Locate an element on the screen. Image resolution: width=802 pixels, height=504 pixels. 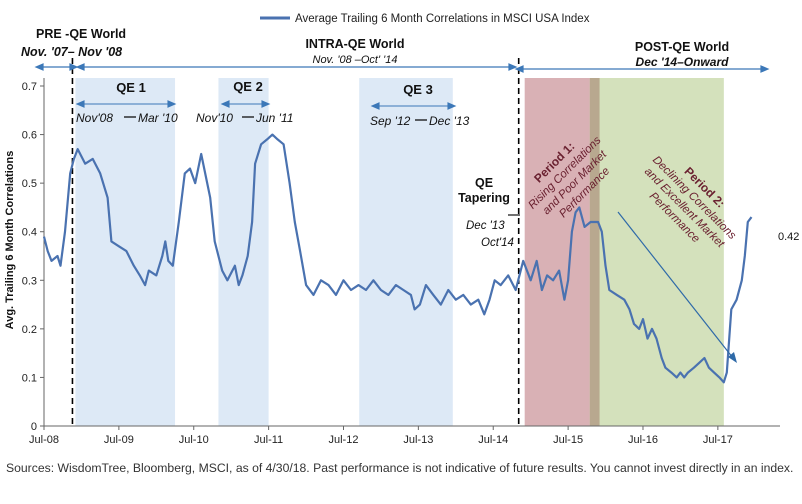
regime-arrows is located at coordinates (402, 68).